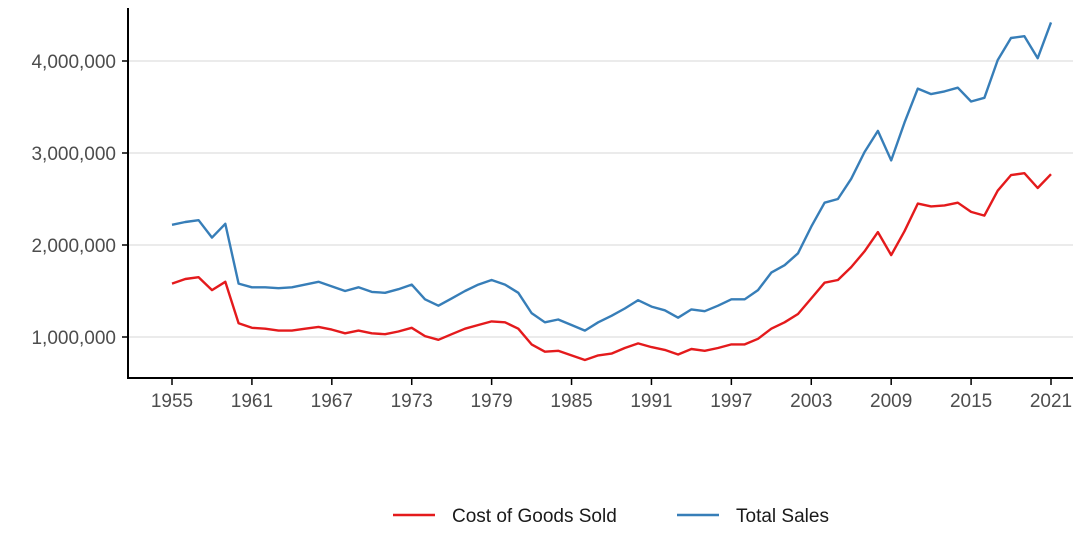 This screenshot has height=536, width=1090. Describe the element at coordinates (491, 401) in the screenshot. I see `x-tick-label: 1979` at that location.